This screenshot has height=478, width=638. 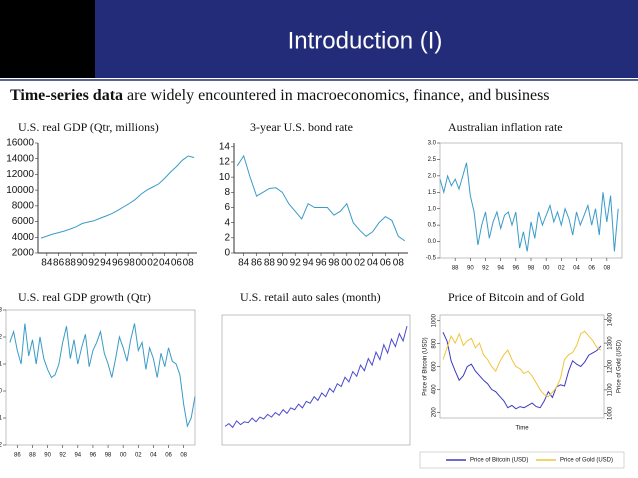 What do you see at coordinates (611, 390) in the screenshot?
I see `y2-tick-label: 1100` at bounding box center [611, 390].